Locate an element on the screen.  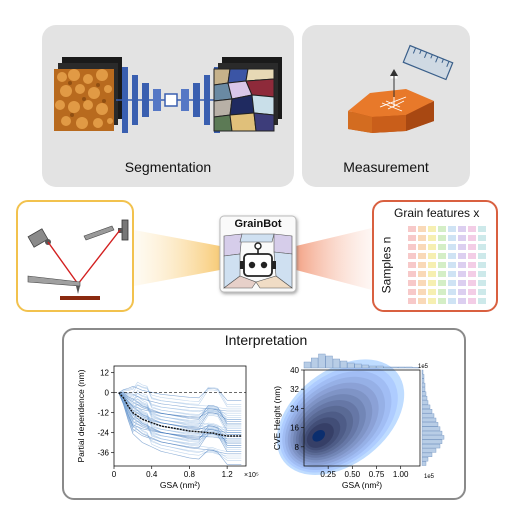
x-tick-label: 0.8 is located at coordinates (190, 474).